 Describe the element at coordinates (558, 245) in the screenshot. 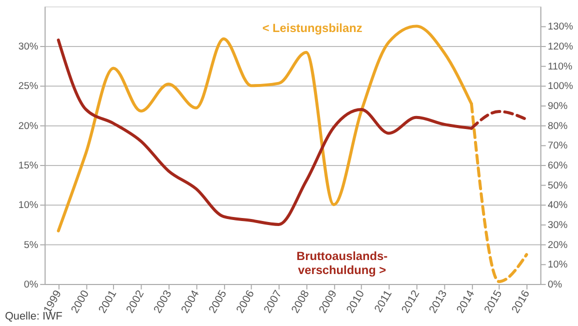

I see `y2-tick-label: 20%` at that location.